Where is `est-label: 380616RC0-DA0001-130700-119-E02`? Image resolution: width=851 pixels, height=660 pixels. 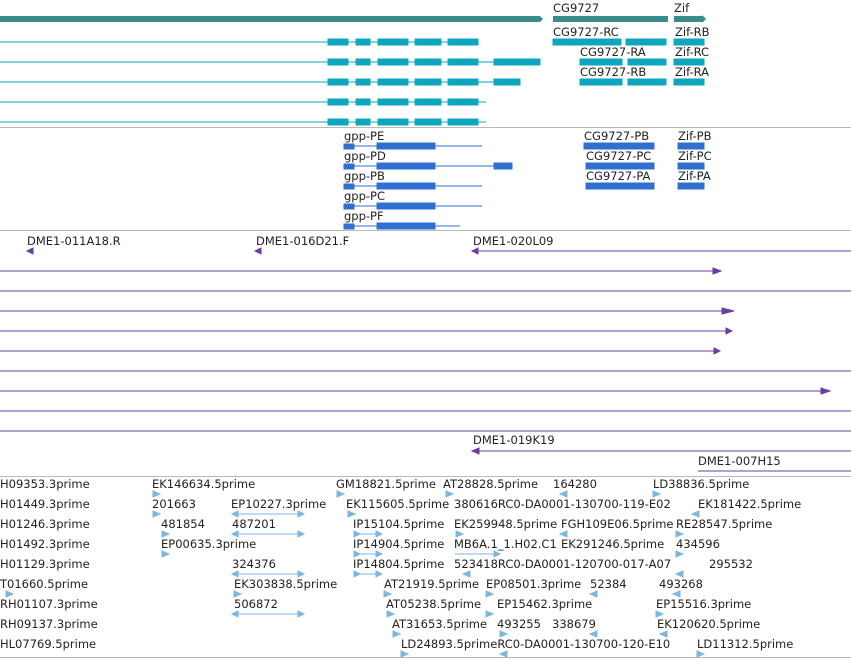
est-label: 380616RC0-DA0001-130700-119-E02 is located at coordinates (562, 504).